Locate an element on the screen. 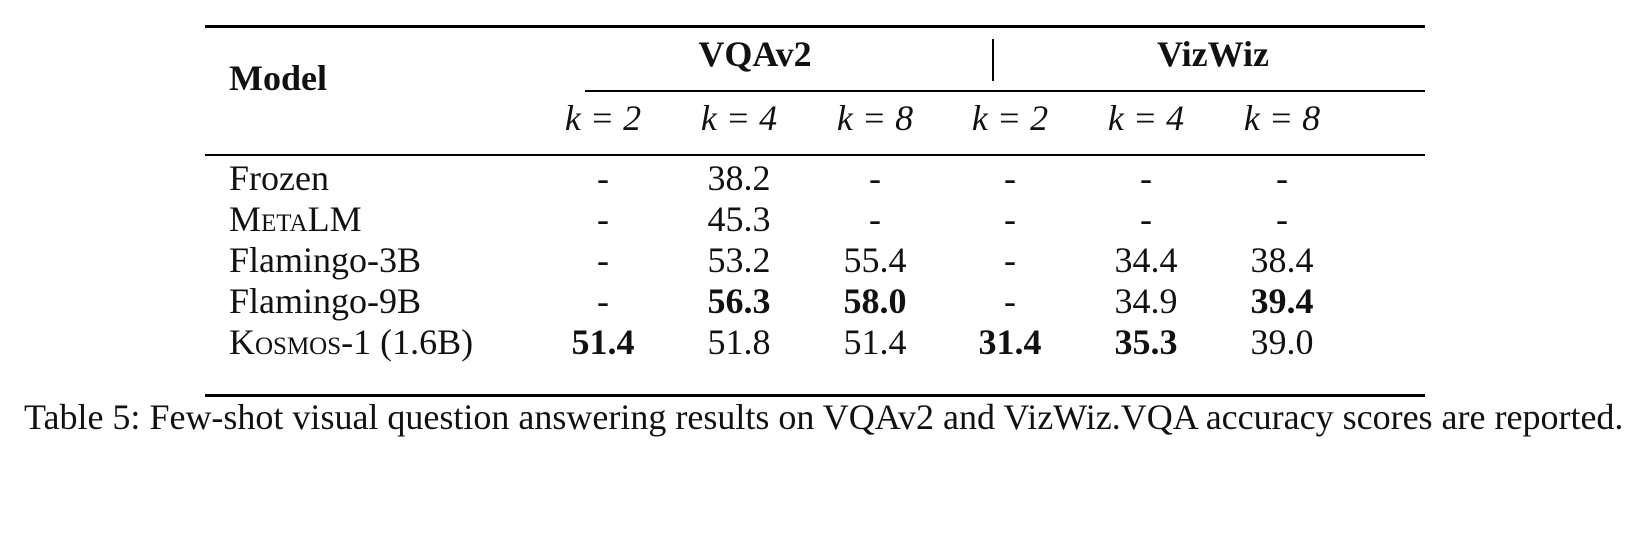 Image resolution: width=1650 pixels, height=537 pixels. score-cell: 45.3 is located at coordinates (739, 219).